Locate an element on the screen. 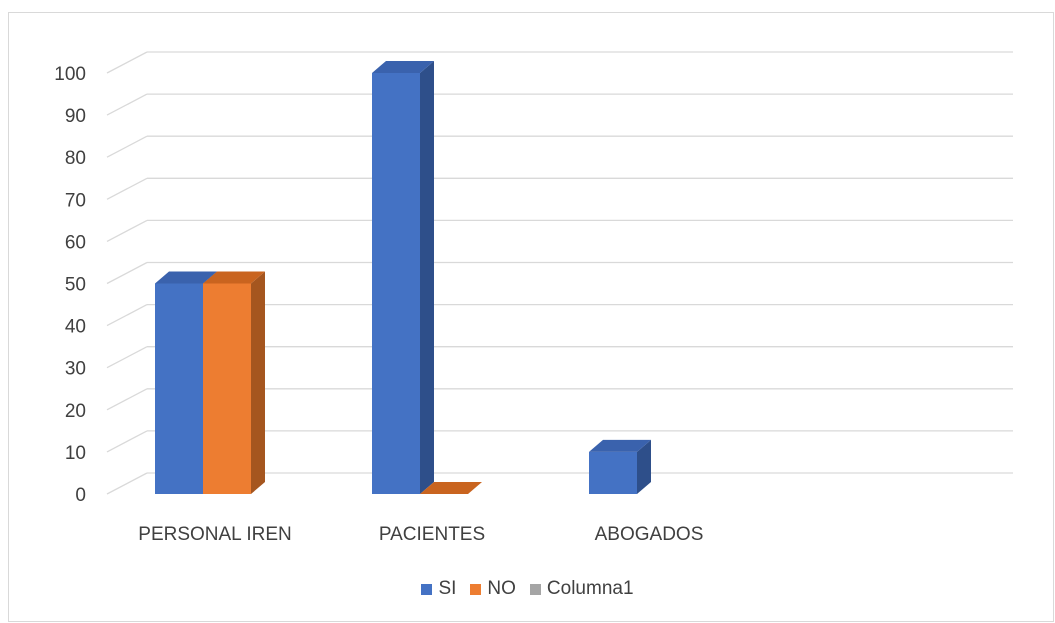 Image resolution: width=1055 pixels, height=623 pixels. y-tick-label: 80 is located at coordinates (75, 158).